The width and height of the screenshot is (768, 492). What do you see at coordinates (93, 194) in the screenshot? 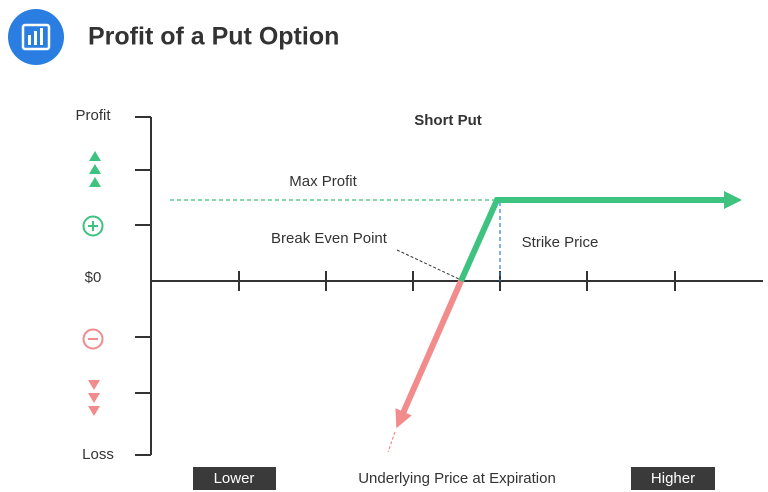
I see `profit-icons` at bounding box center [93, 194].